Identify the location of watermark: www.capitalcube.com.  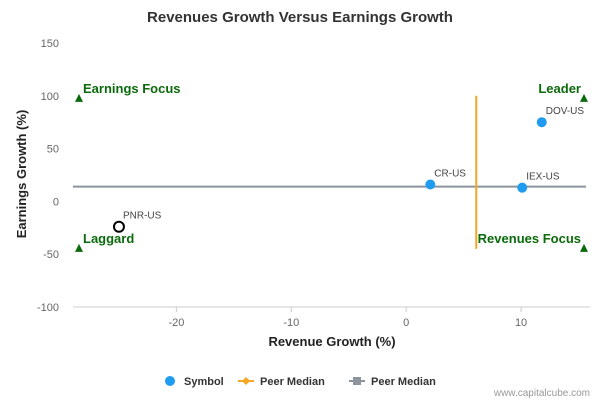
(541, 393).